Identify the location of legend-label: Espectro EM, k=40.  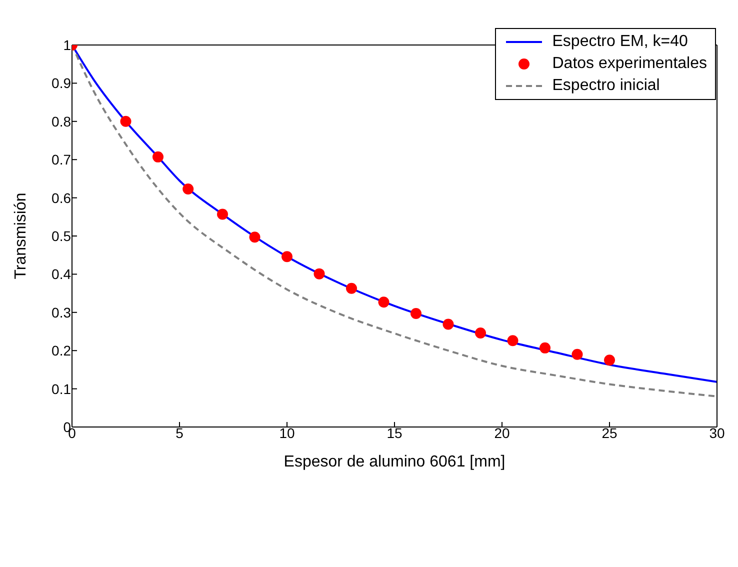
(620, 42).